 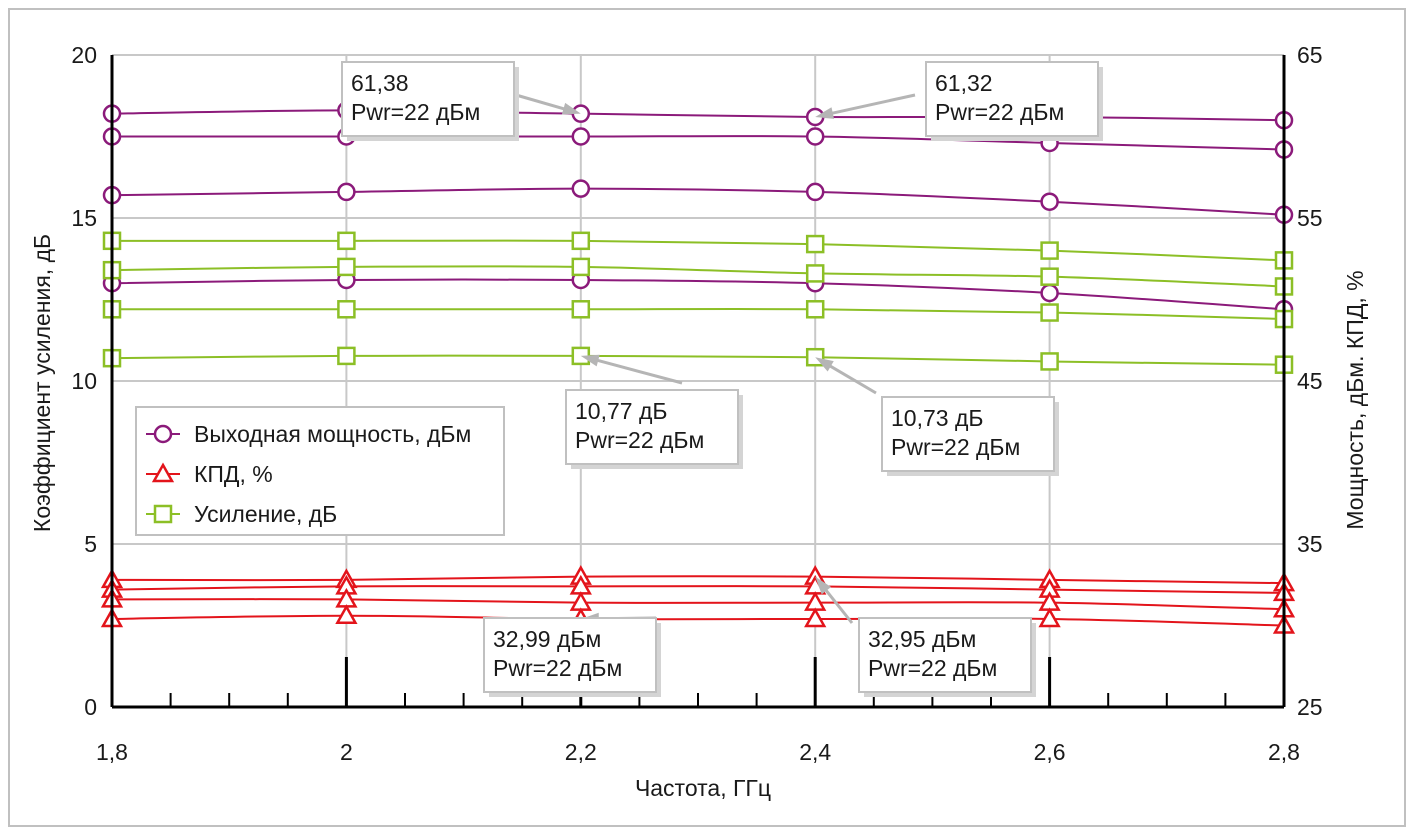 I want to click on legend-item-gain: Усиление, дБ, so click(x=241, y=514).